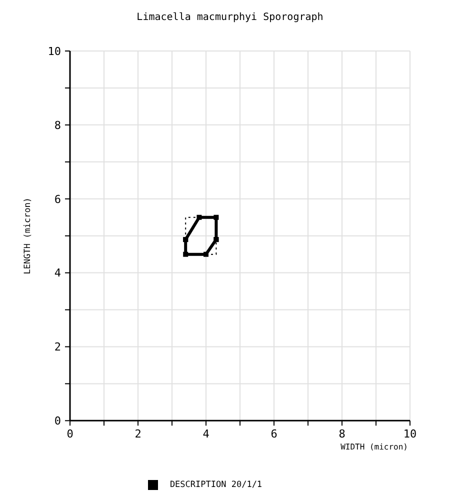  I want to click on x-tick-label: 0, so click(70, 433).